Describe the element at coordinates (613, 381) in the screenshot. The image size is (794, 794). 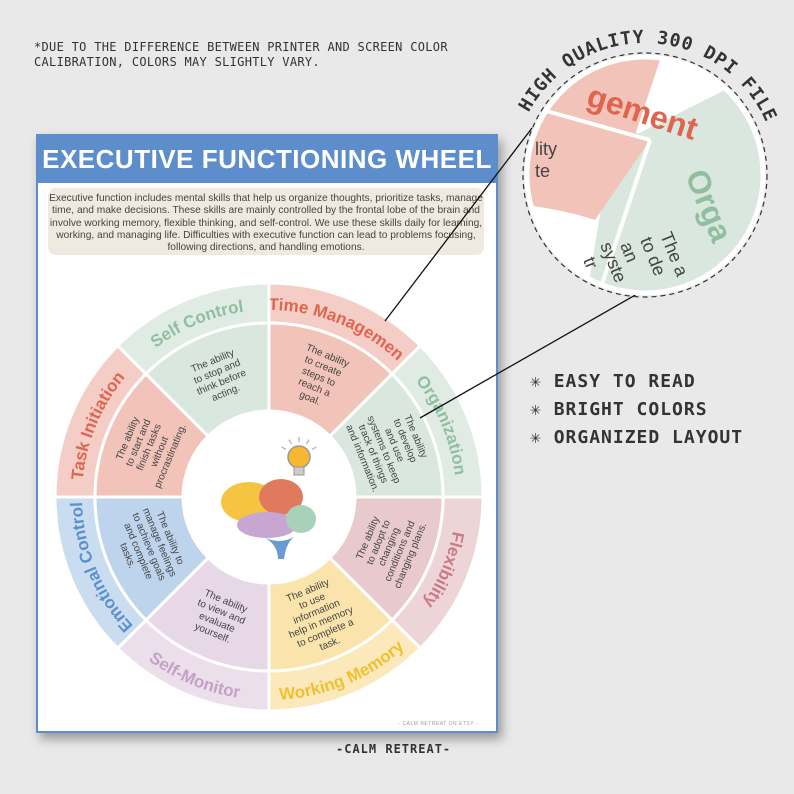
I see `feature-item: ✳ EASY TO READ` at that location.